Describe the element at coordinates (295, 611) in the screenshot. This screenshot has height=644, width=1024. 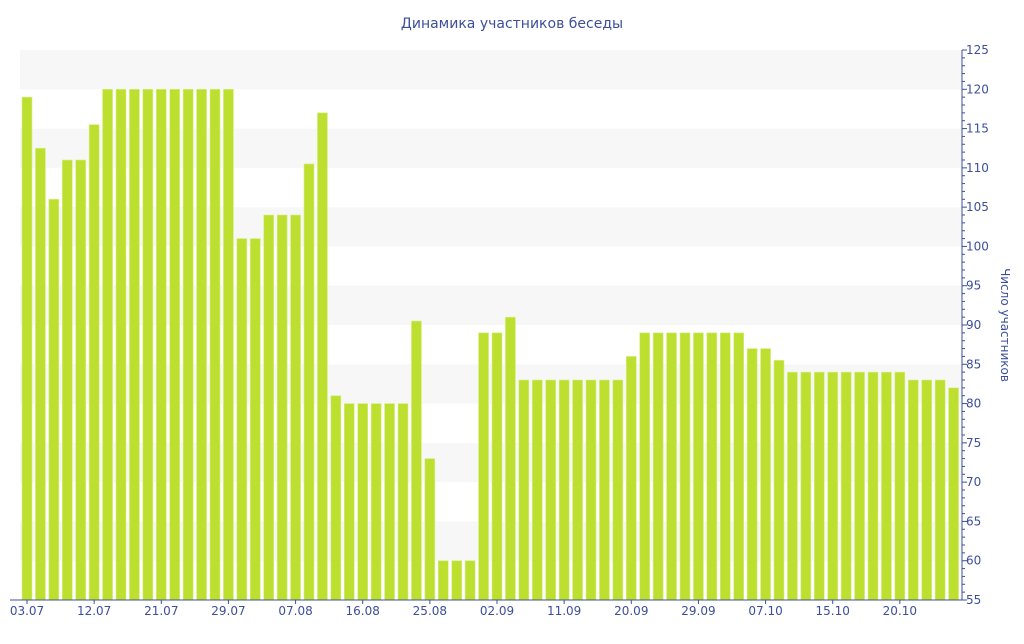
I see `x-tick-label: 07.08` at that location.